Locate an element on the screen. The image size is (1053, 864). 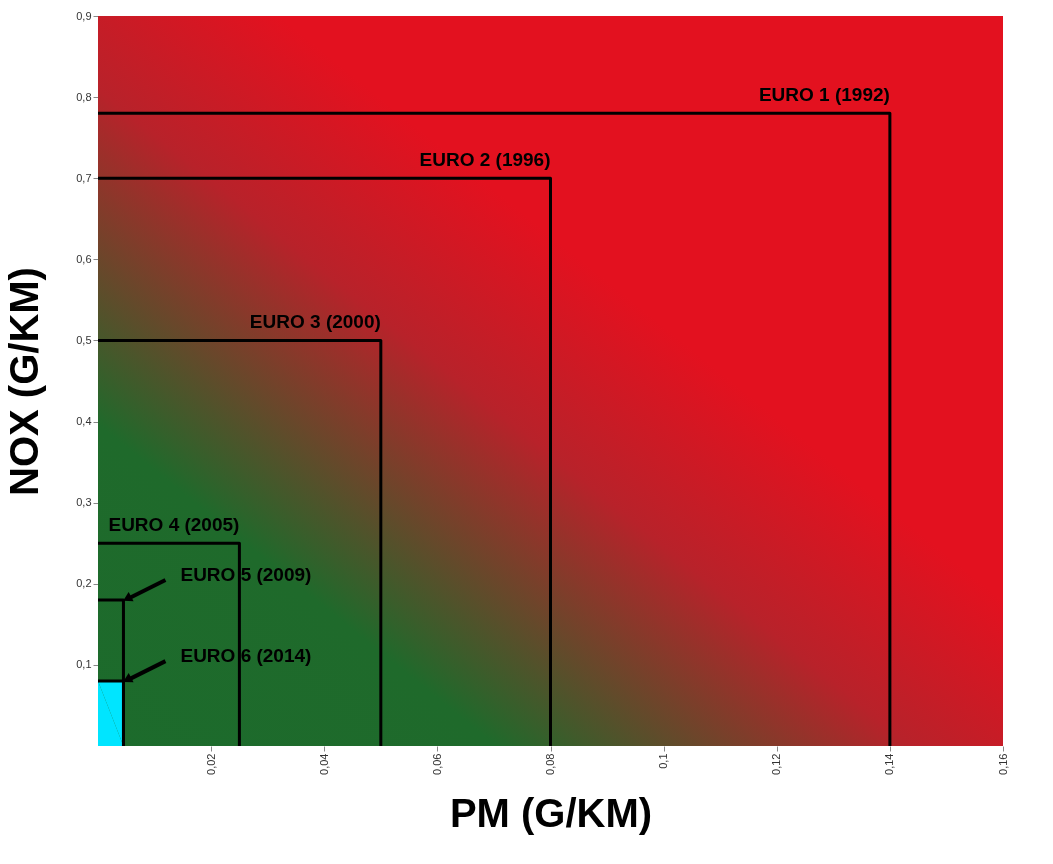
x-axis-title: PM (G/KM) is located at coordinates (551, 812).